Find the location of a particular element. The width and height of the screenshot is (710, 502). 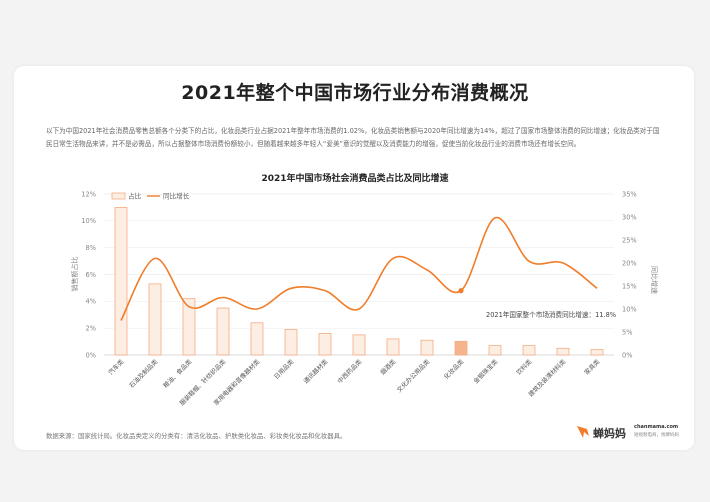

right-tick-label: 0% is located at coordinates (627, 355).